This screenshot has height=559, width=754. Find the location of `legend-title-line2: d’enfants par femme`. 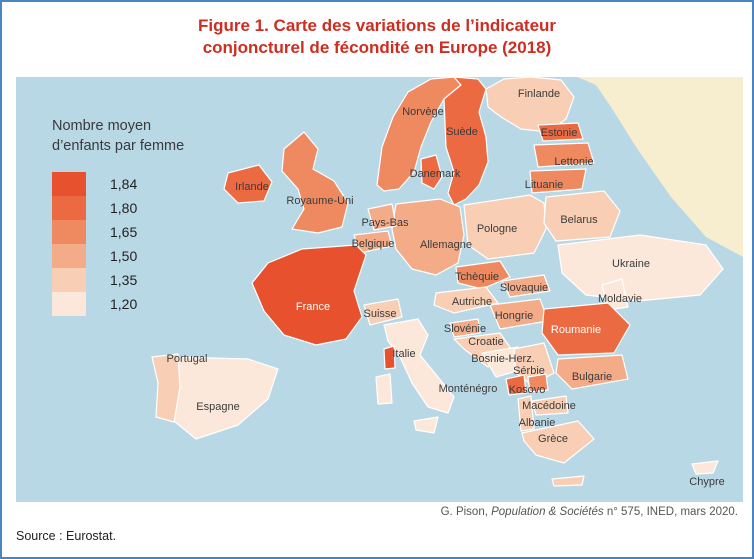

legend-title-line2: d’enfants par femme is located at coordinates (118, 145).